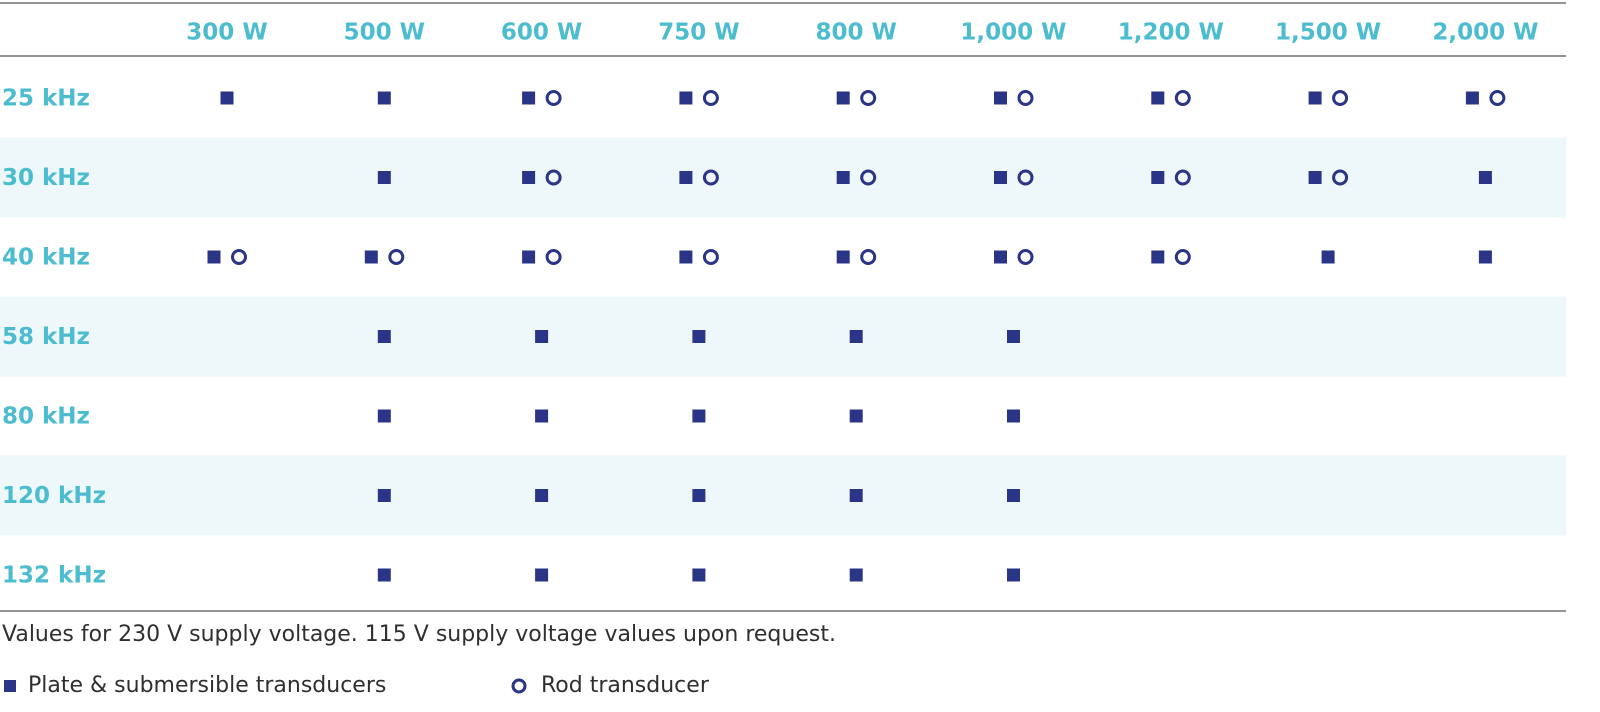 The height and width of the screenshot is (712, 1600). I want to click on column-header: 1,000 W, so click(1013, 33).